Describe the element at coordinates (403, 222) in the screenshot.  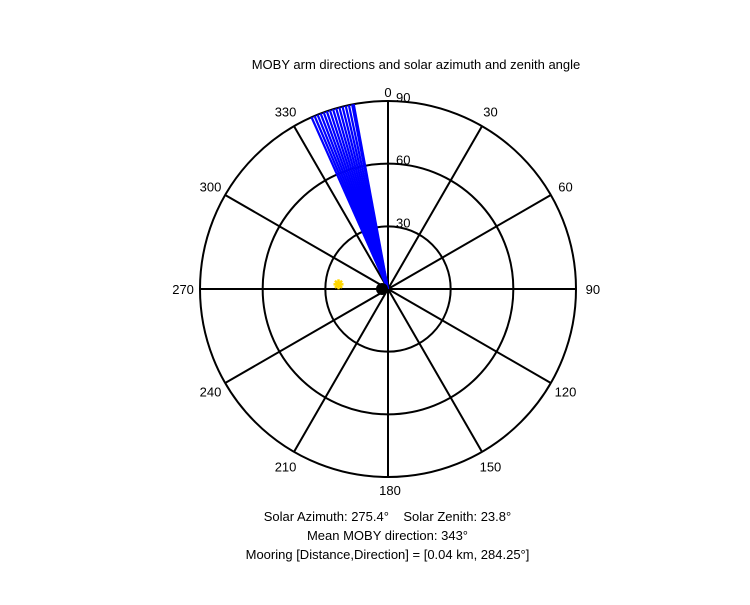
I see `radial-tick-label-30: 30` at that location.